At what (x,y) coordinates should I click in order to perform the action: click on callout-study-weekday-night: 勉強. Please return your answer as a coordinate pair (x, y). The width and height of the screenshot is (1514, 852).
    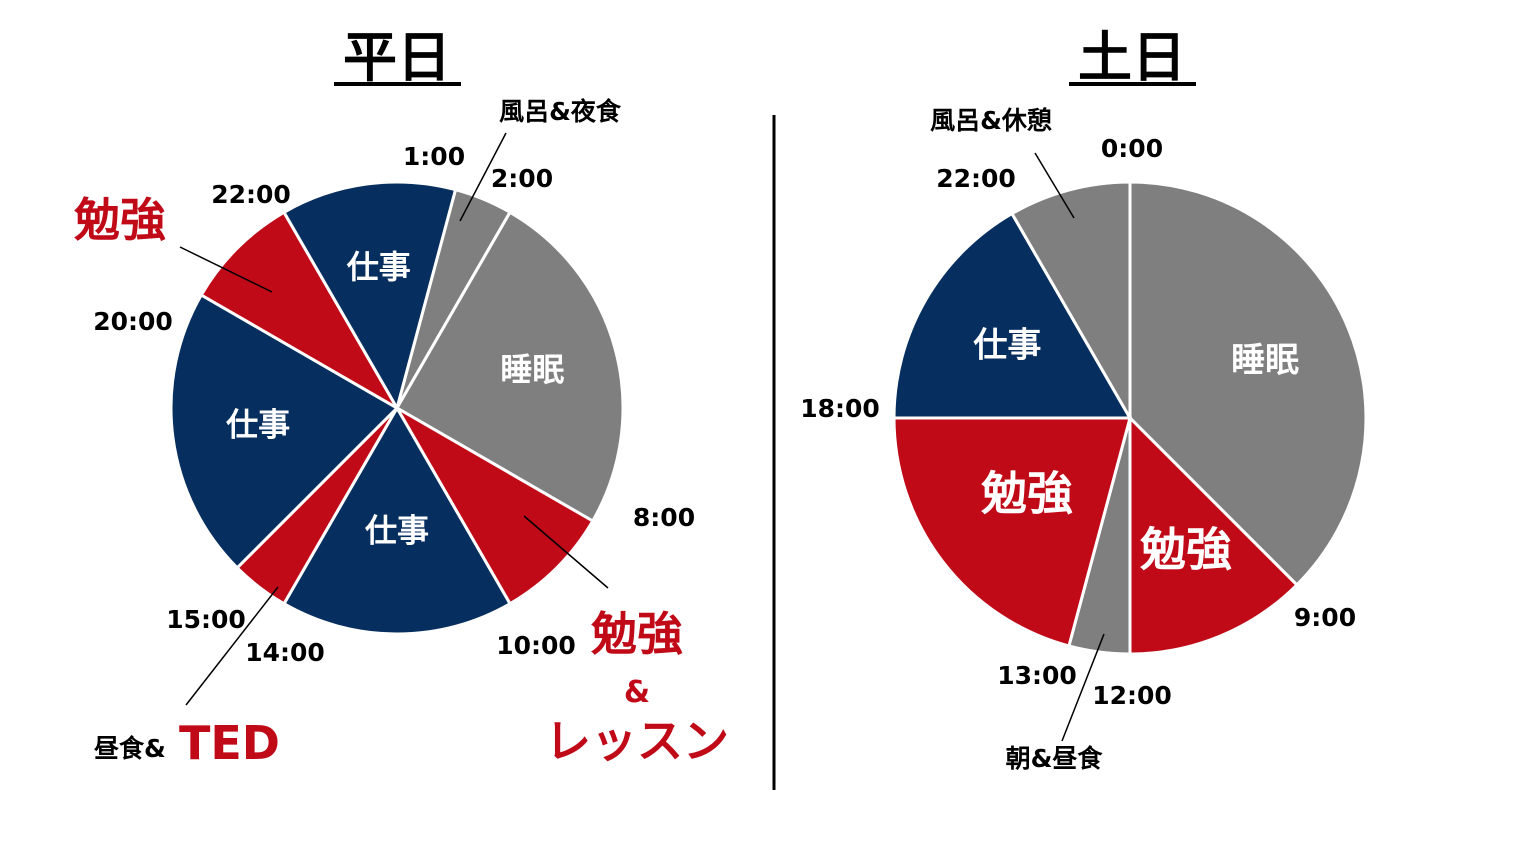
    Looking at the image, I should click on (120, 220).